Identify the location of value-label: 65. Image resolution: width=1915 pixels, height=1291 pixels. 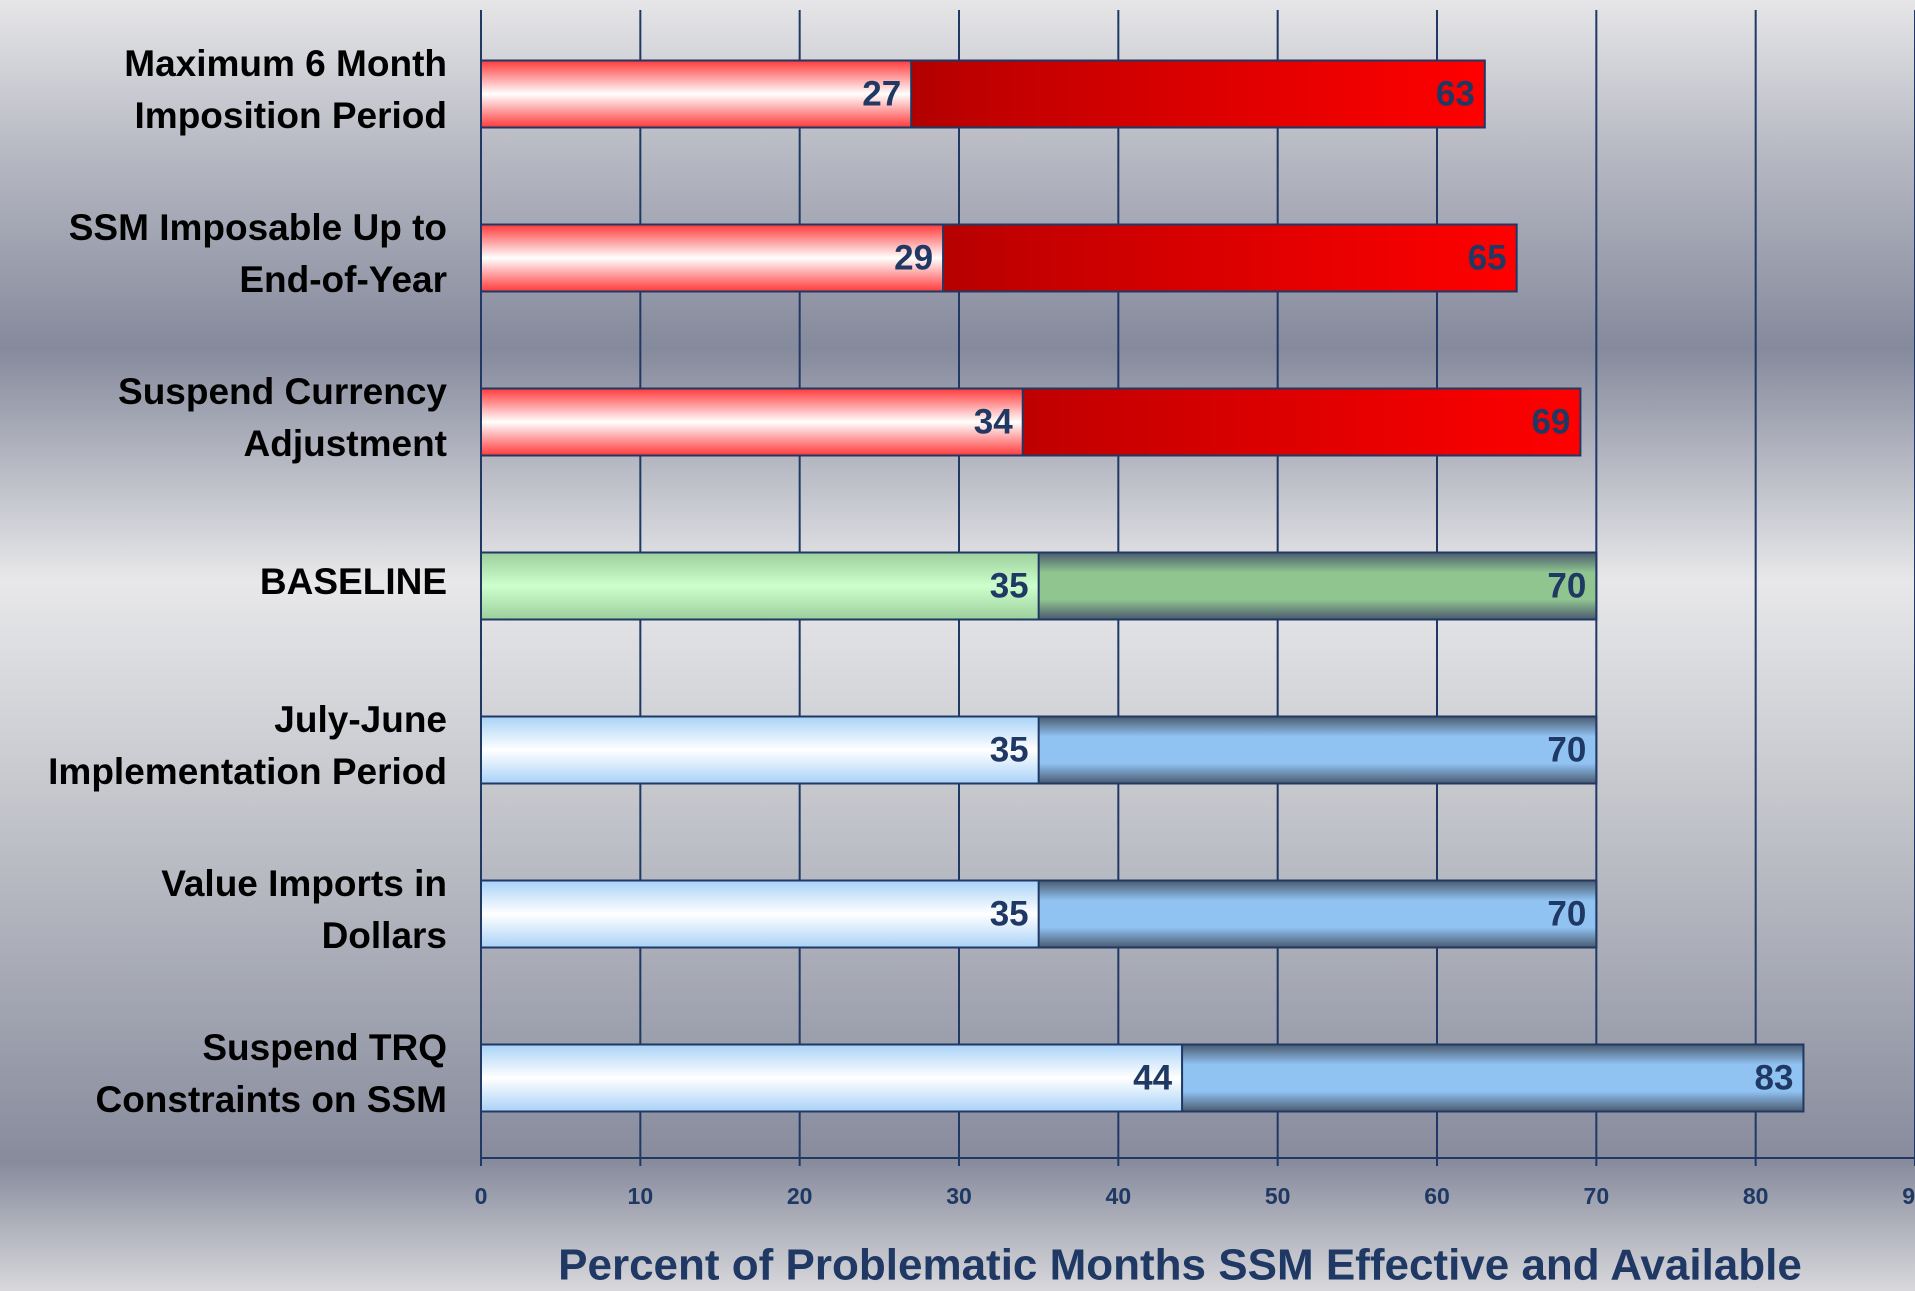
(1487, 257).